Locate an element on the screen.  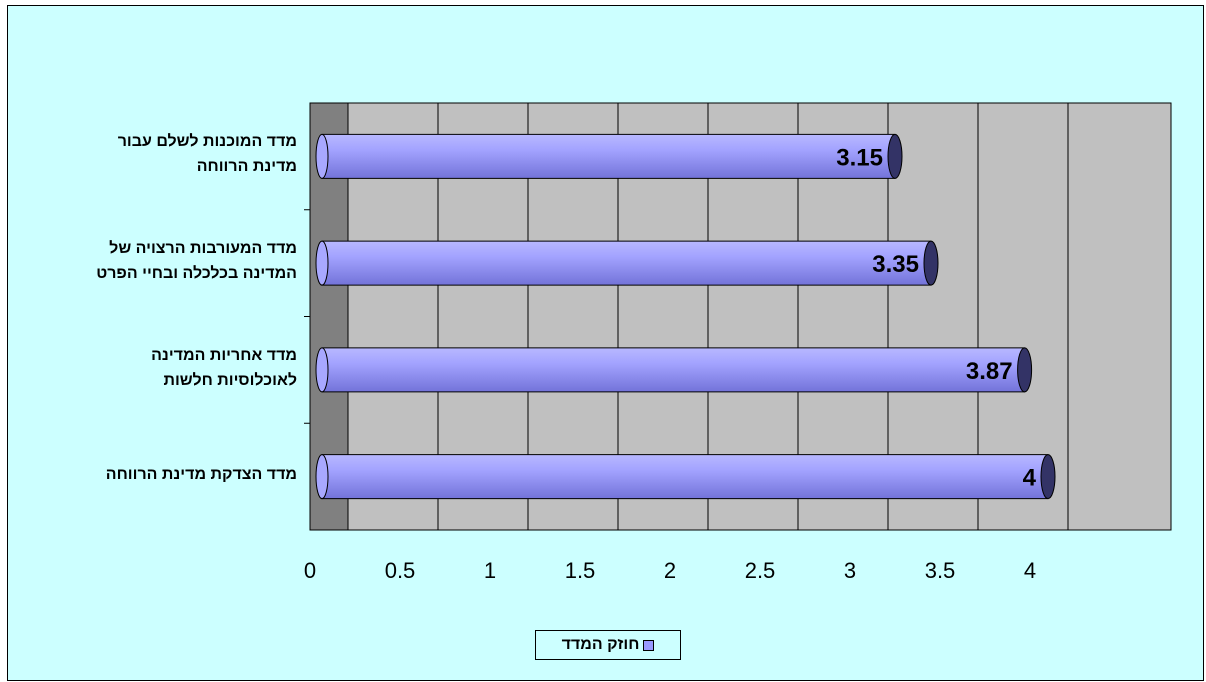
x-tick-label: 4 is located at coordinates (1030, 570).